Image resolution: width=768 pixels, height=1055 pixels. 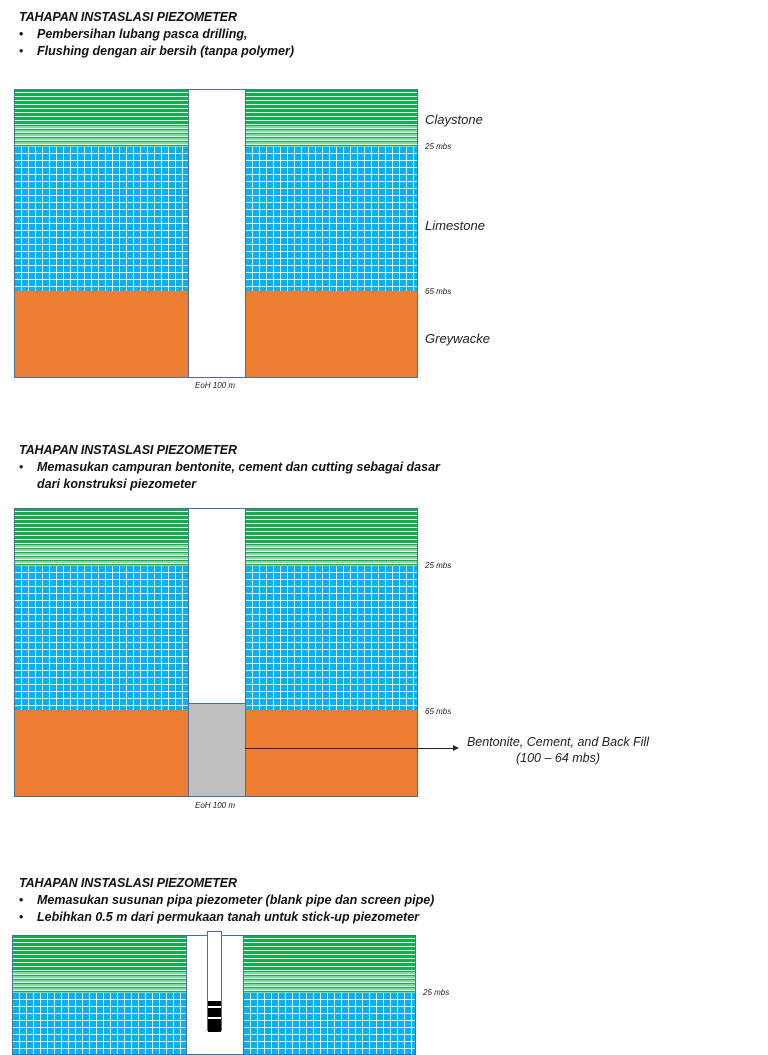 What do you see at coordinates (349, 748) in the screenshot?
I see `callout-arrow-line` at bounding box center [349, 748].